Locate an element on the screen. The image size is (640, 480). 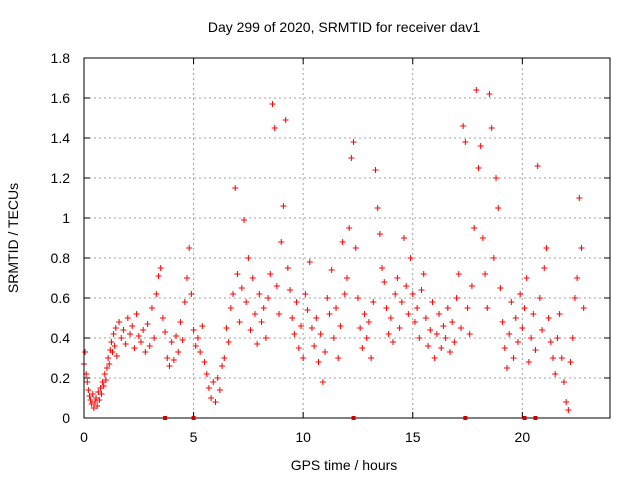
y-tick-label: 0.8 is located at coordinates (61, 258).